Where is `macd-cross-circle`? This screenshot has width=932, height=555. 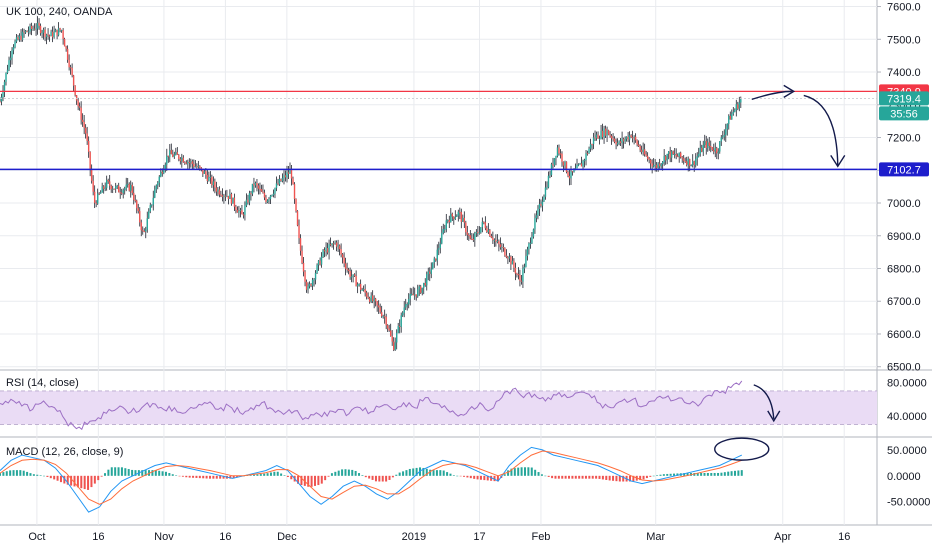
macd-cross-circle is located at coordinates (742, 449).